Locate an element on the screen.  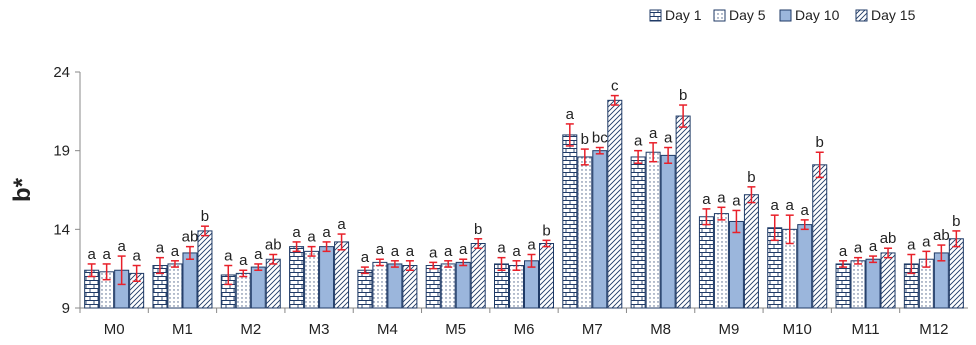
legend-label: Day 15 is located at coordinates (893, 15).